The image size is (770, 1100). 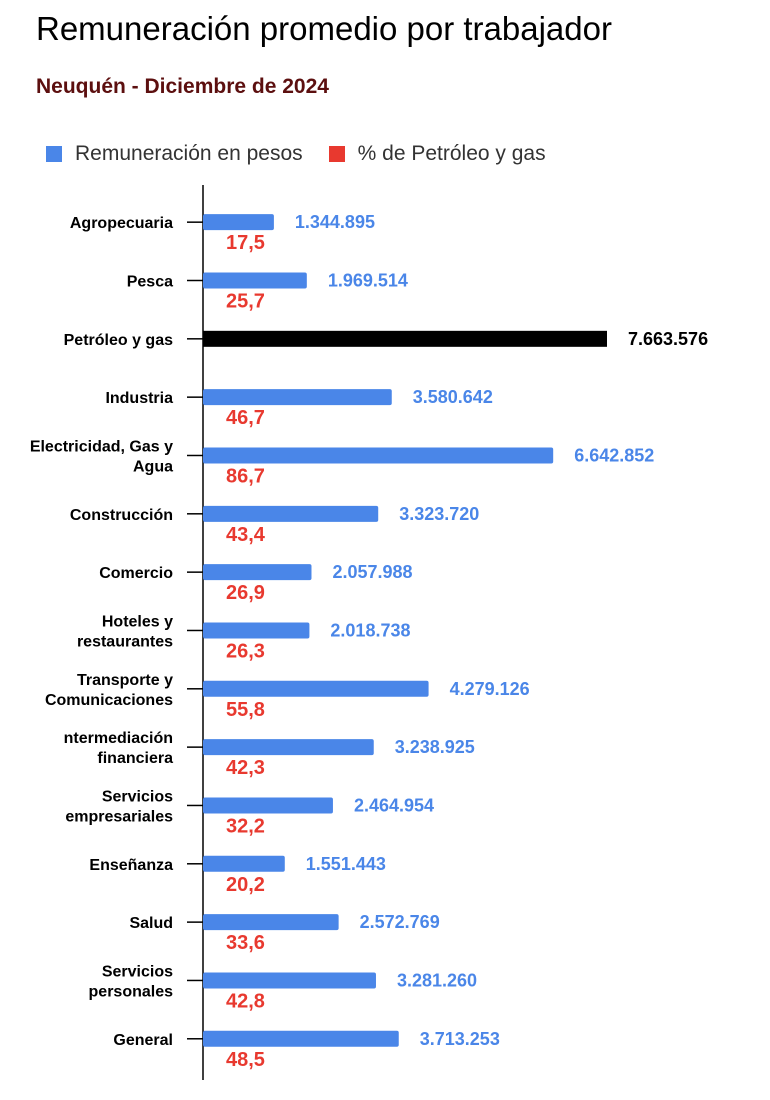 What do you see at coordinates (400, 922) in the screenshot?
I see `value-label-remuneracion: 2.572.769` at bounding box center [400, 922].